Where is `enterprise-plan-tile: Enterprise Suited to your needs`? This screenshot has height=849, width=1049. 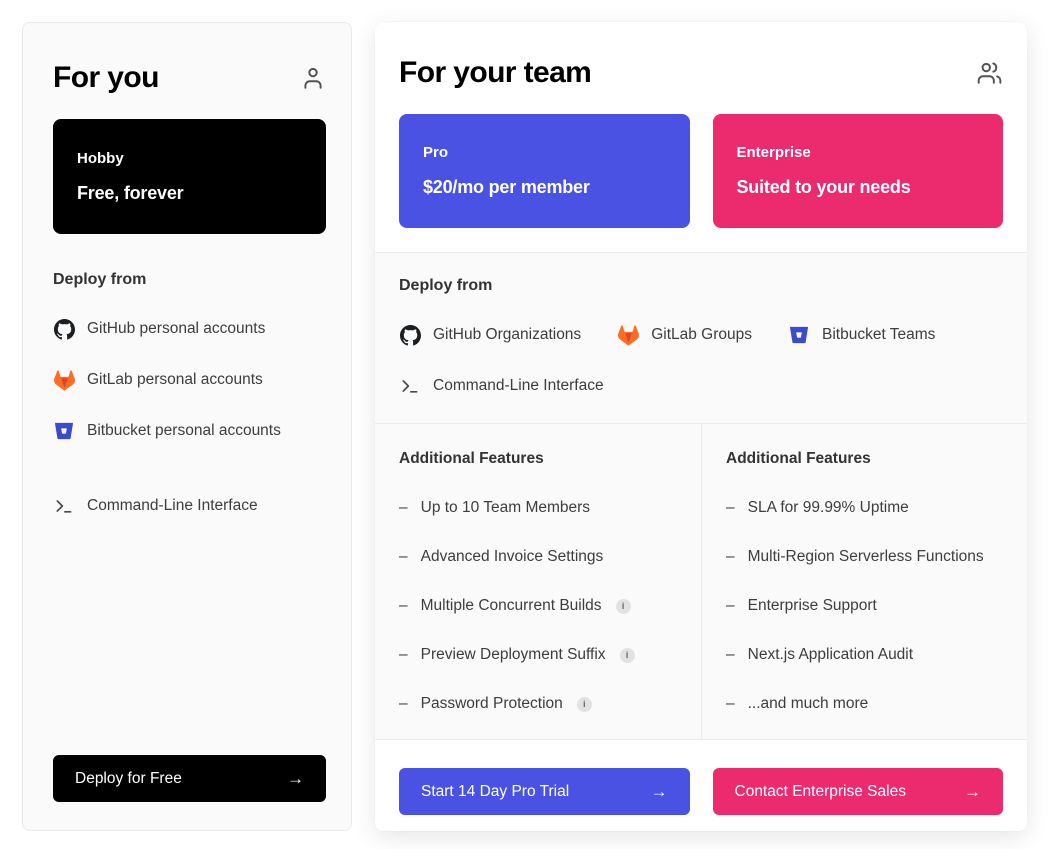 enterprise-plan-tile: Enterprise Suited to your needs is located at coordinates (857, 171).